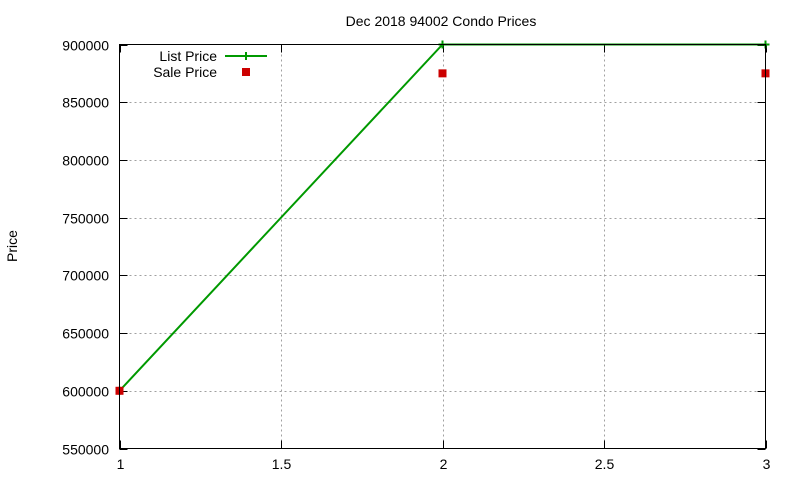  What do you see at coordinates (85, 46) in the screenshot?
I see `y-tick-label: 900000` at bounding box center [85, 46].